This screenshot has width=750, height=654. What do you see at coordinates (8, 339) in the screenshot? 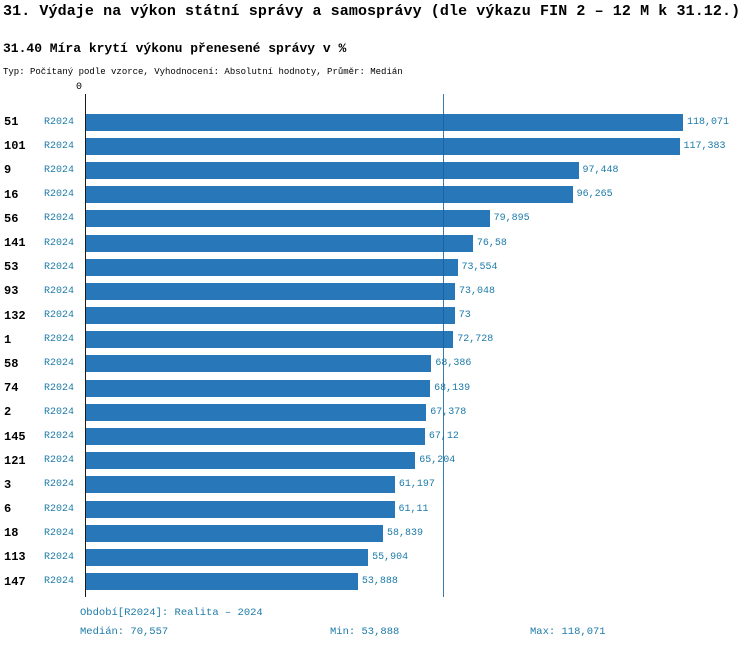
I see `category-label: 1` at bounding box center [8, 339].